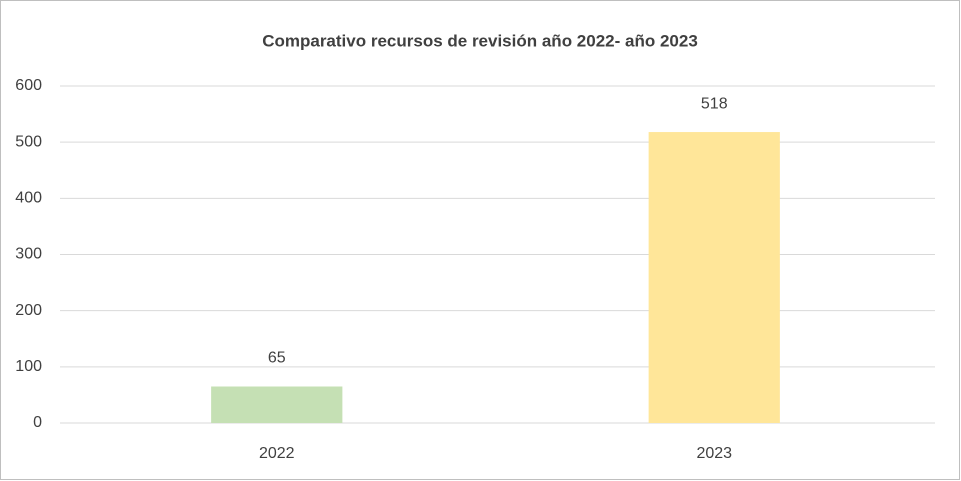  What do you see at coordinates (277, 453) in the screenshot?
I see `x-tick-label: 2022` at bounding box center [277, 453].